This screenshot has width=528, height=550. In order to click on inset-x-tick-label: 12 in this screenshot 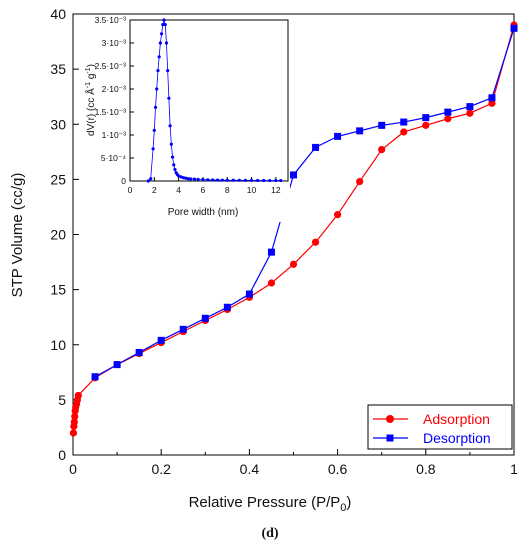, I will do `click(276, 190)`.